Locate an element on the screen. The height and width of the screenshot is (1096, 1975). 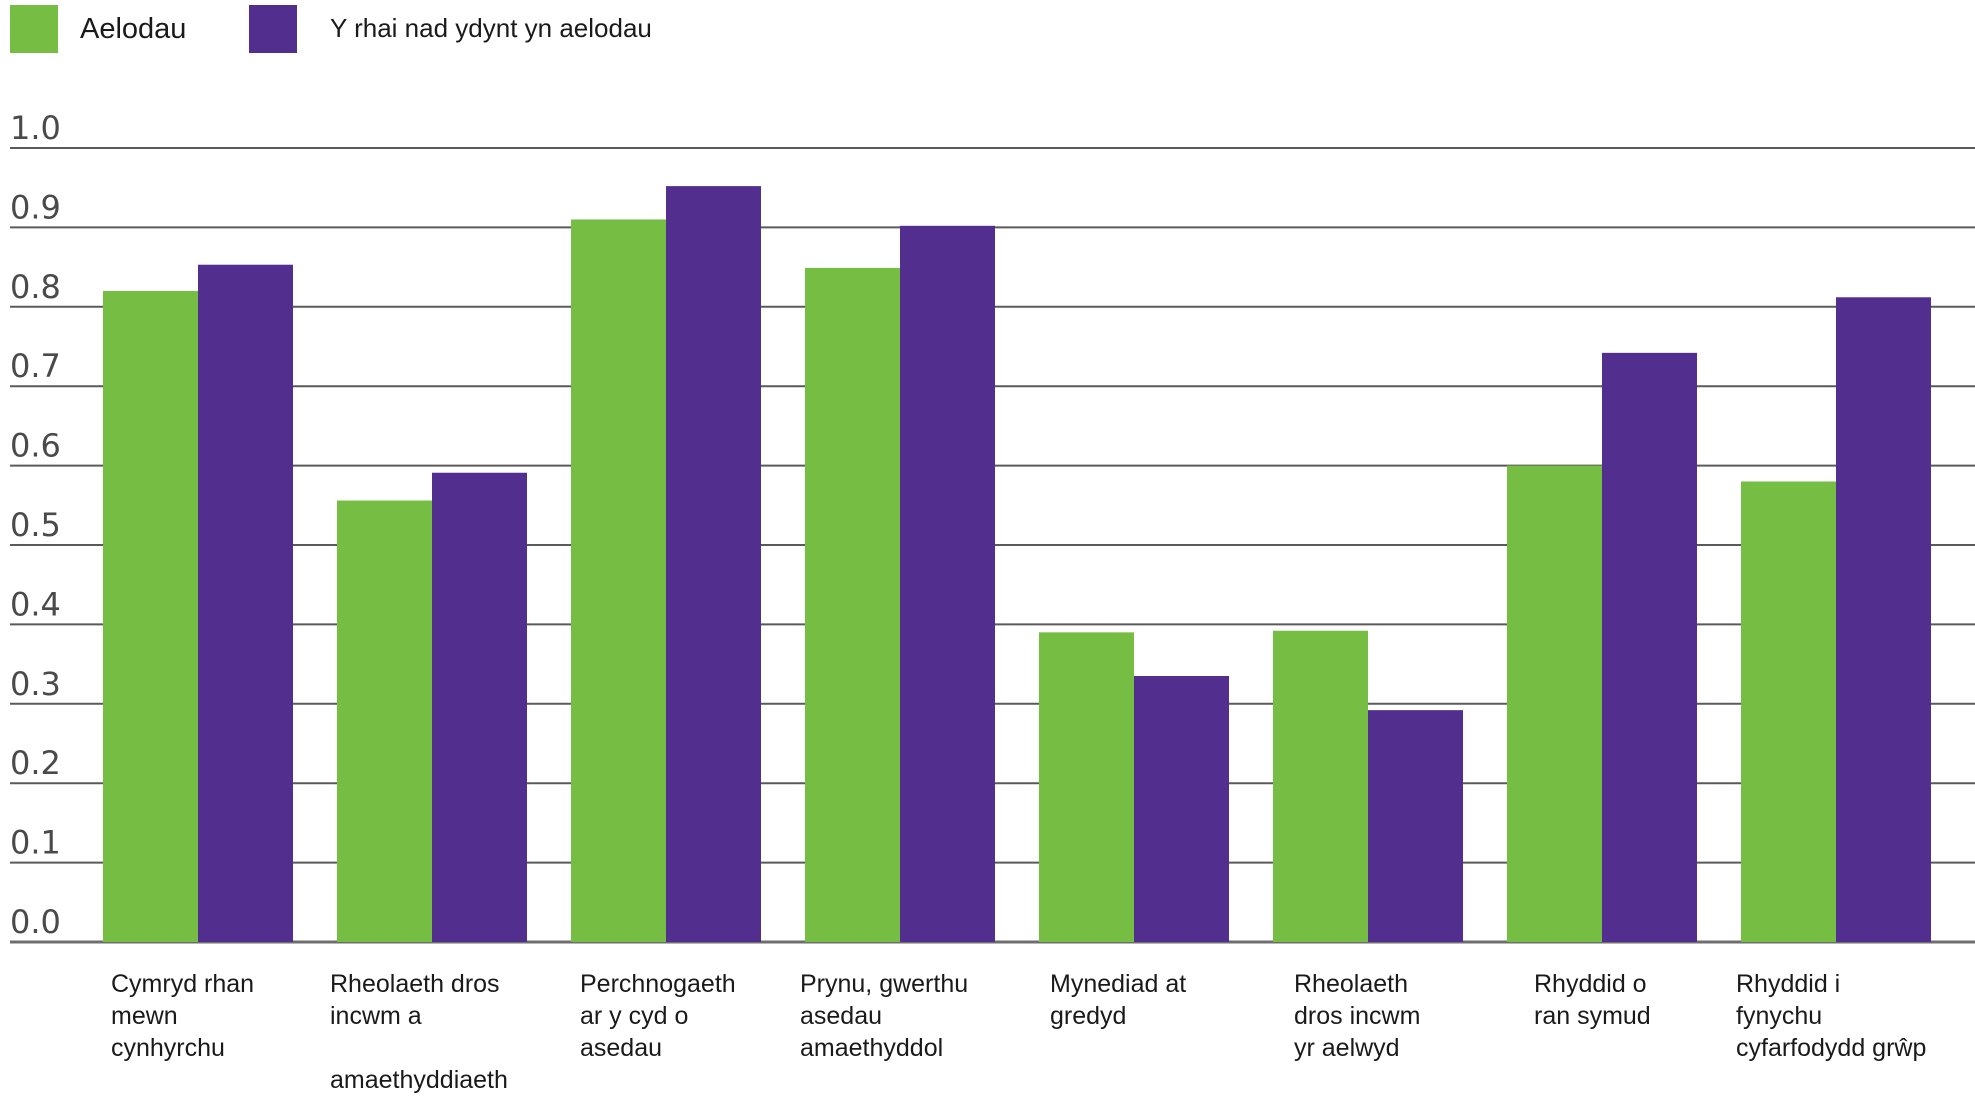
legend-label-members: Aelodau is located at coordinates (133, 29).